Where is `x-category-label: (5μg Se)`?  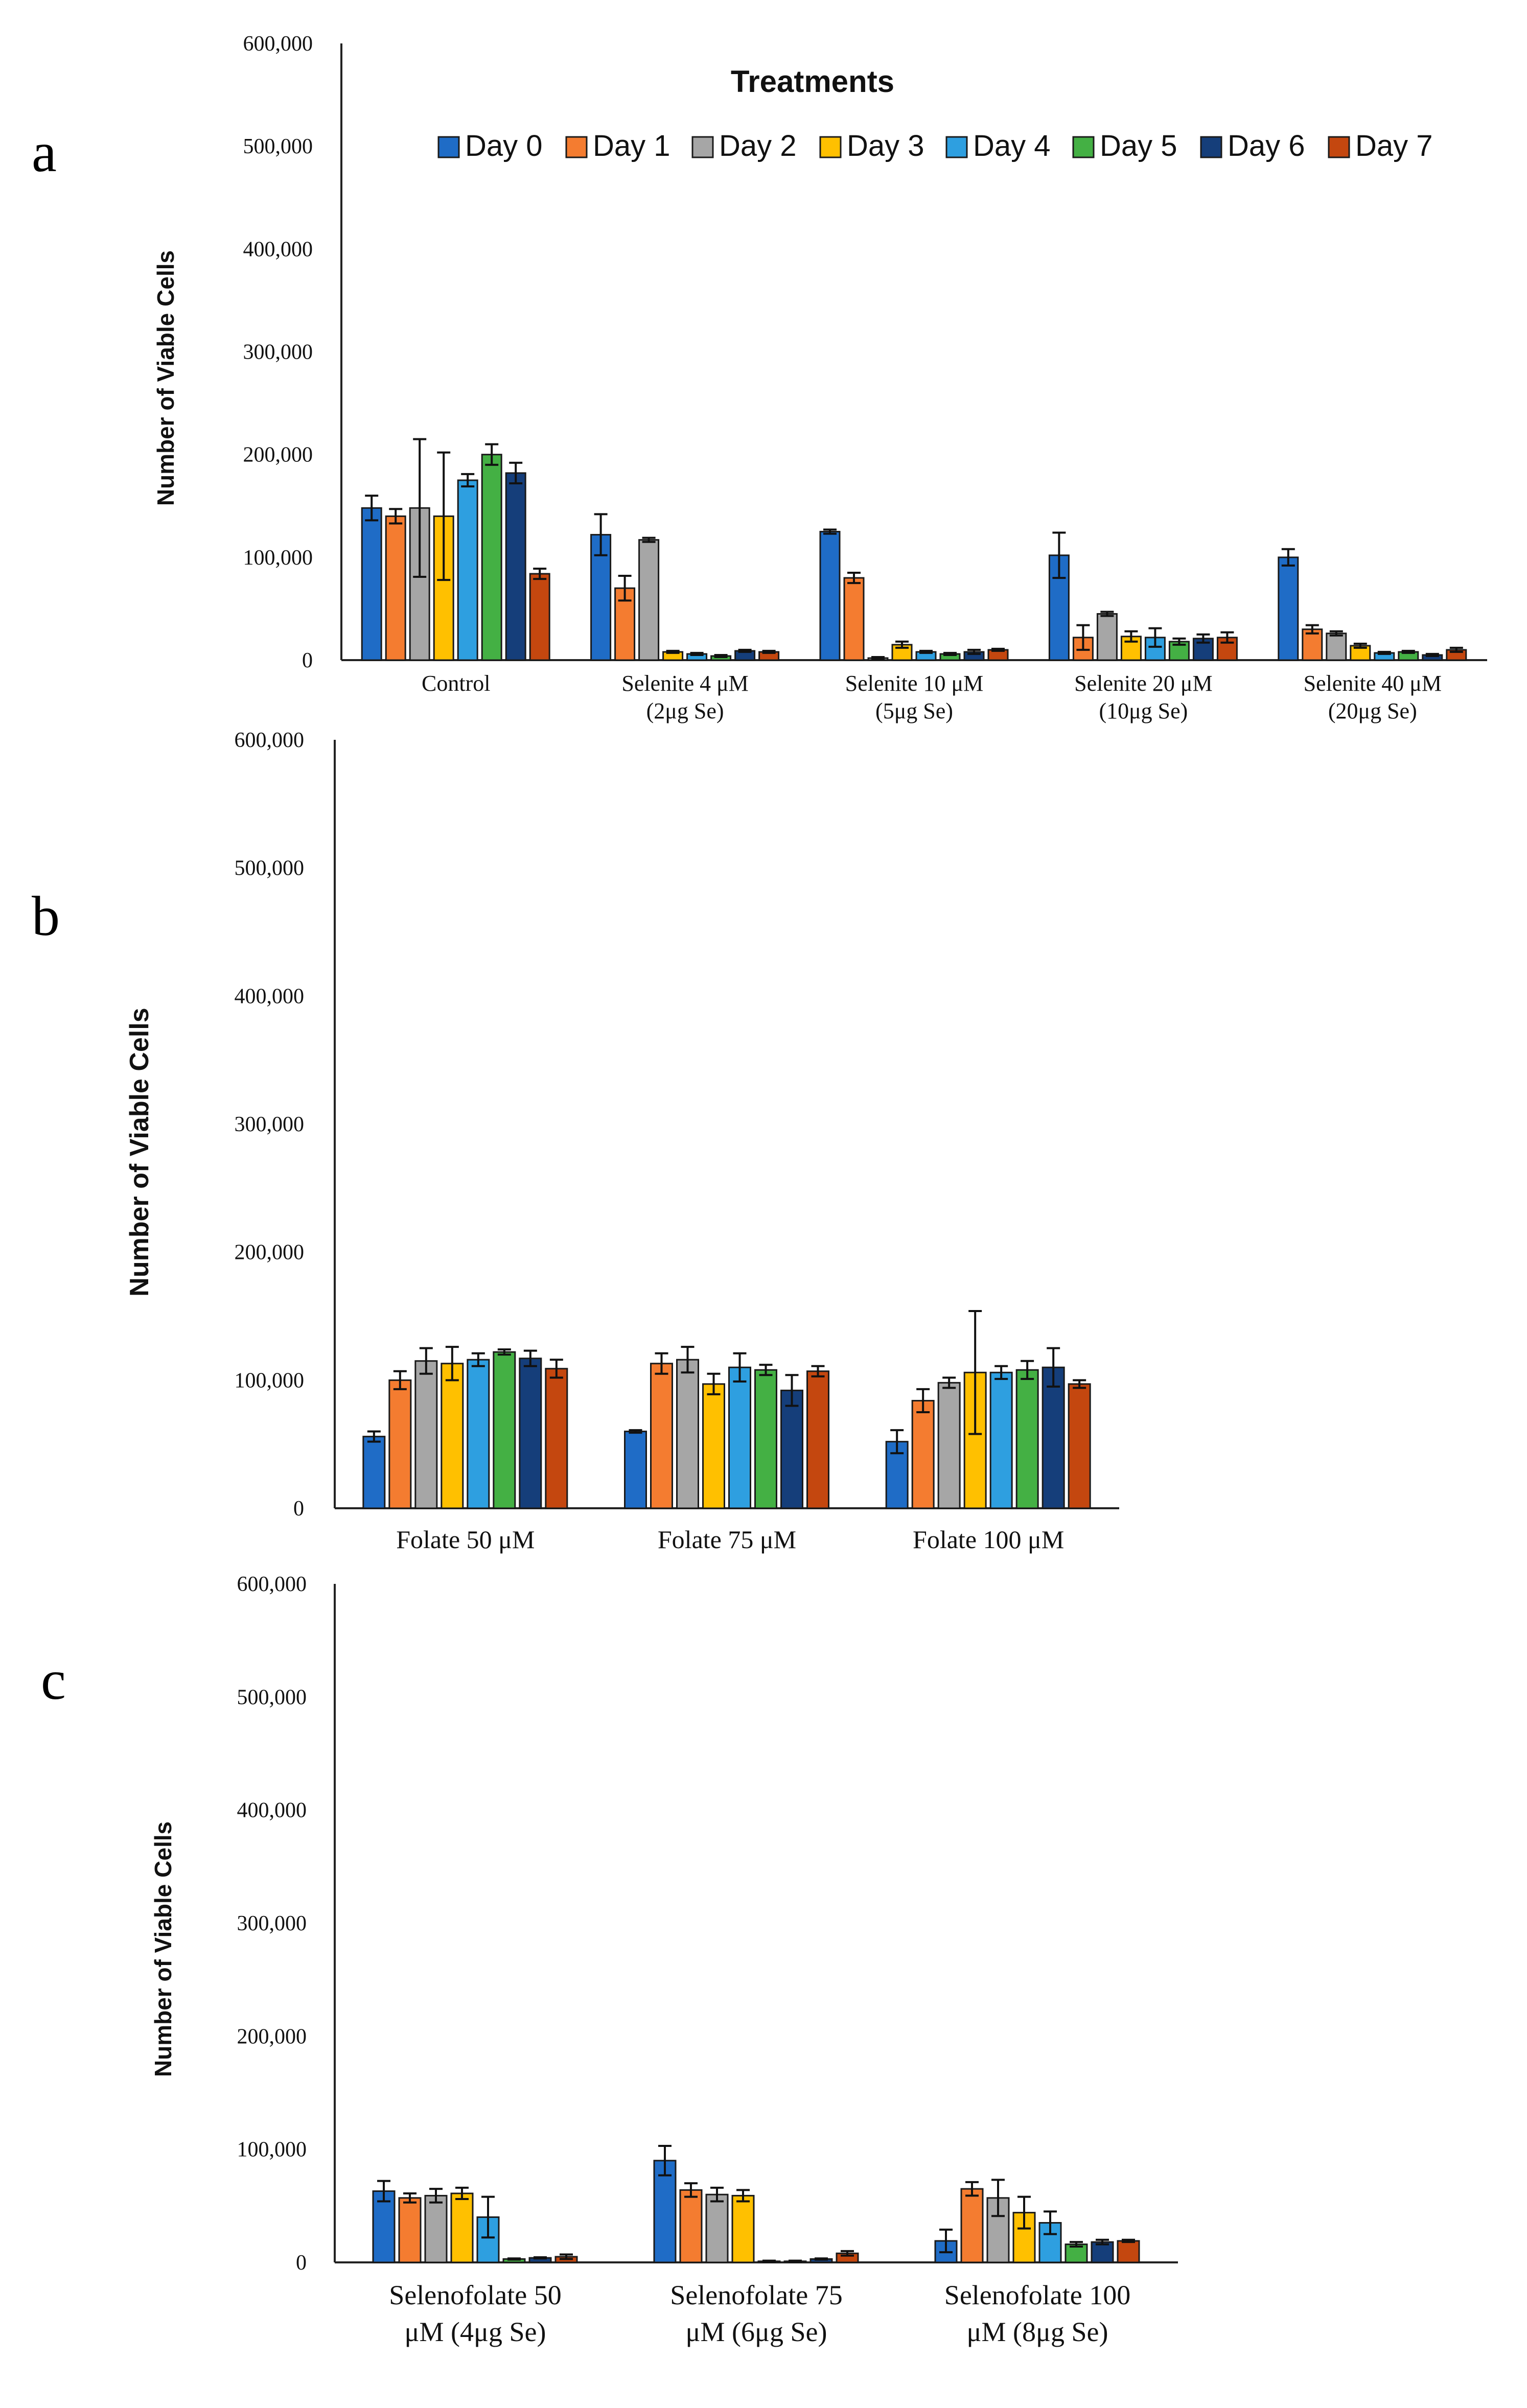
x-category-label: (5μg Se) is located at coordinates (914, 710).